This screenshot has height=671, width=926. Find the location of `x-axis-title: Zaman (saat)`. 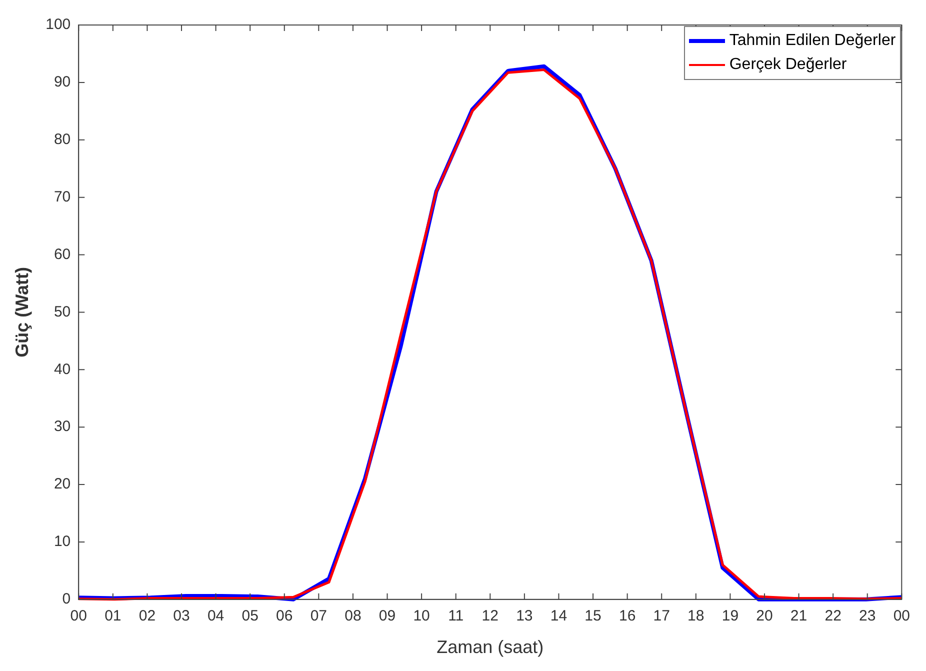

x-axis-title: Zaman (saat) is located at coordinates (490, 647).